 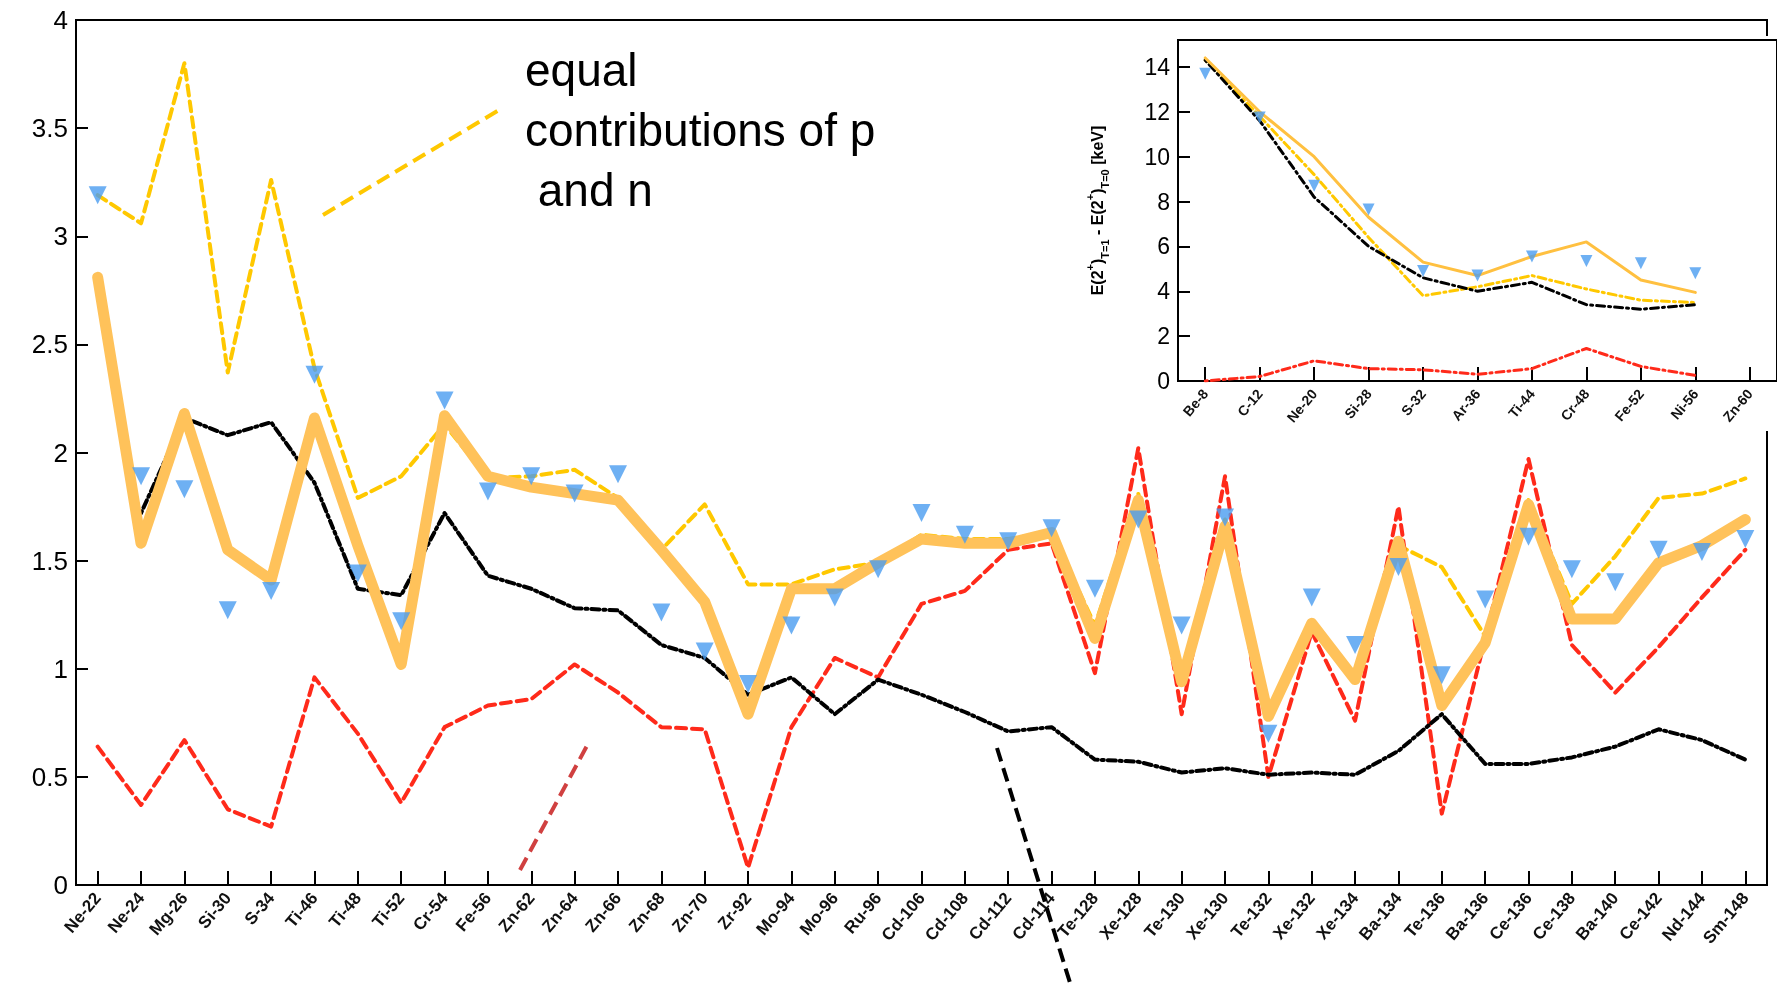 What do you see at coordinates (1097, 210) in the screenshot?
I see `text: E(2+)T=1 - E(2+)T=0 [keV]` at bounding box center [1097, 210].